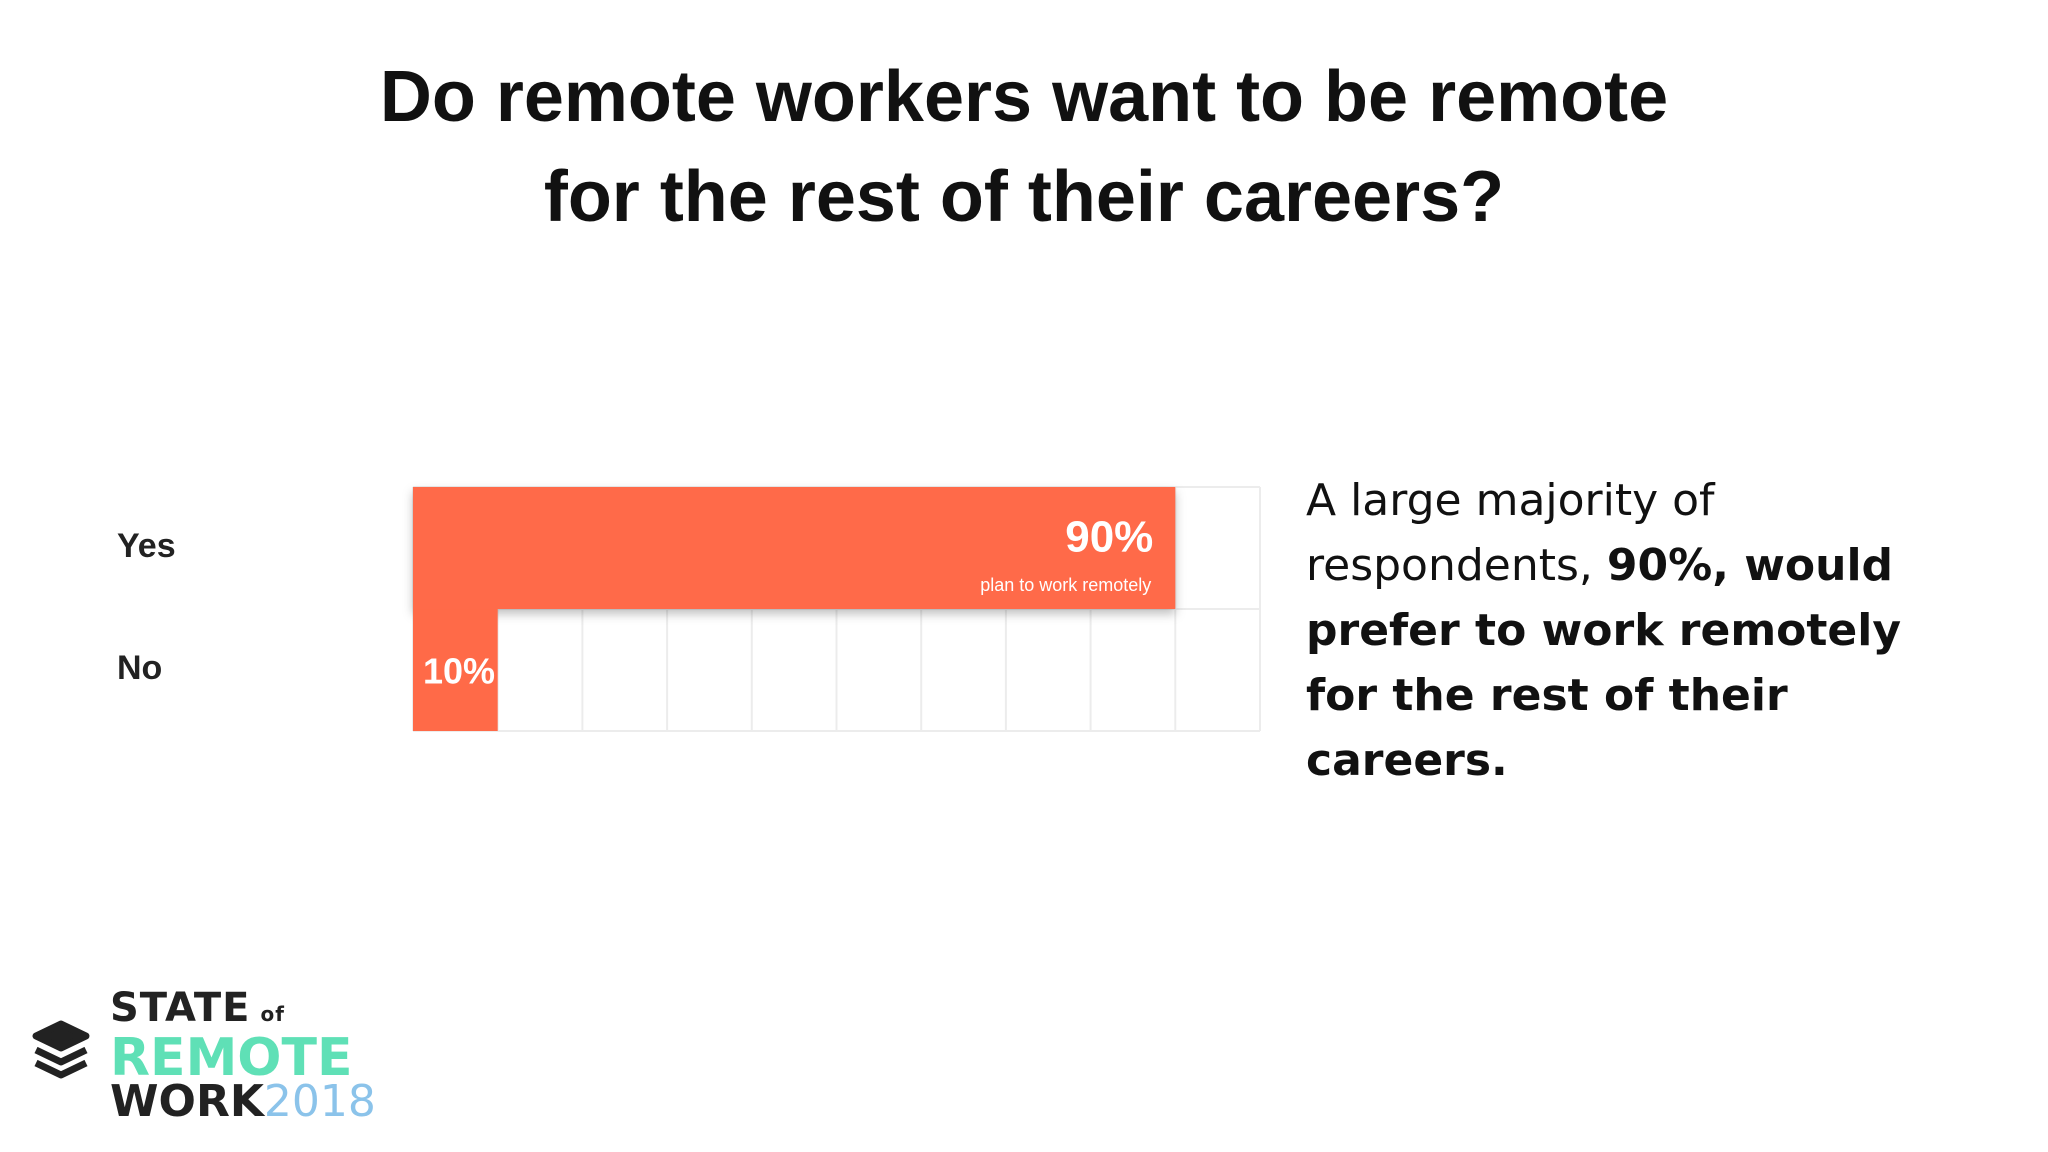  I want to click on logo-text: STATE, so click(180, 1008).